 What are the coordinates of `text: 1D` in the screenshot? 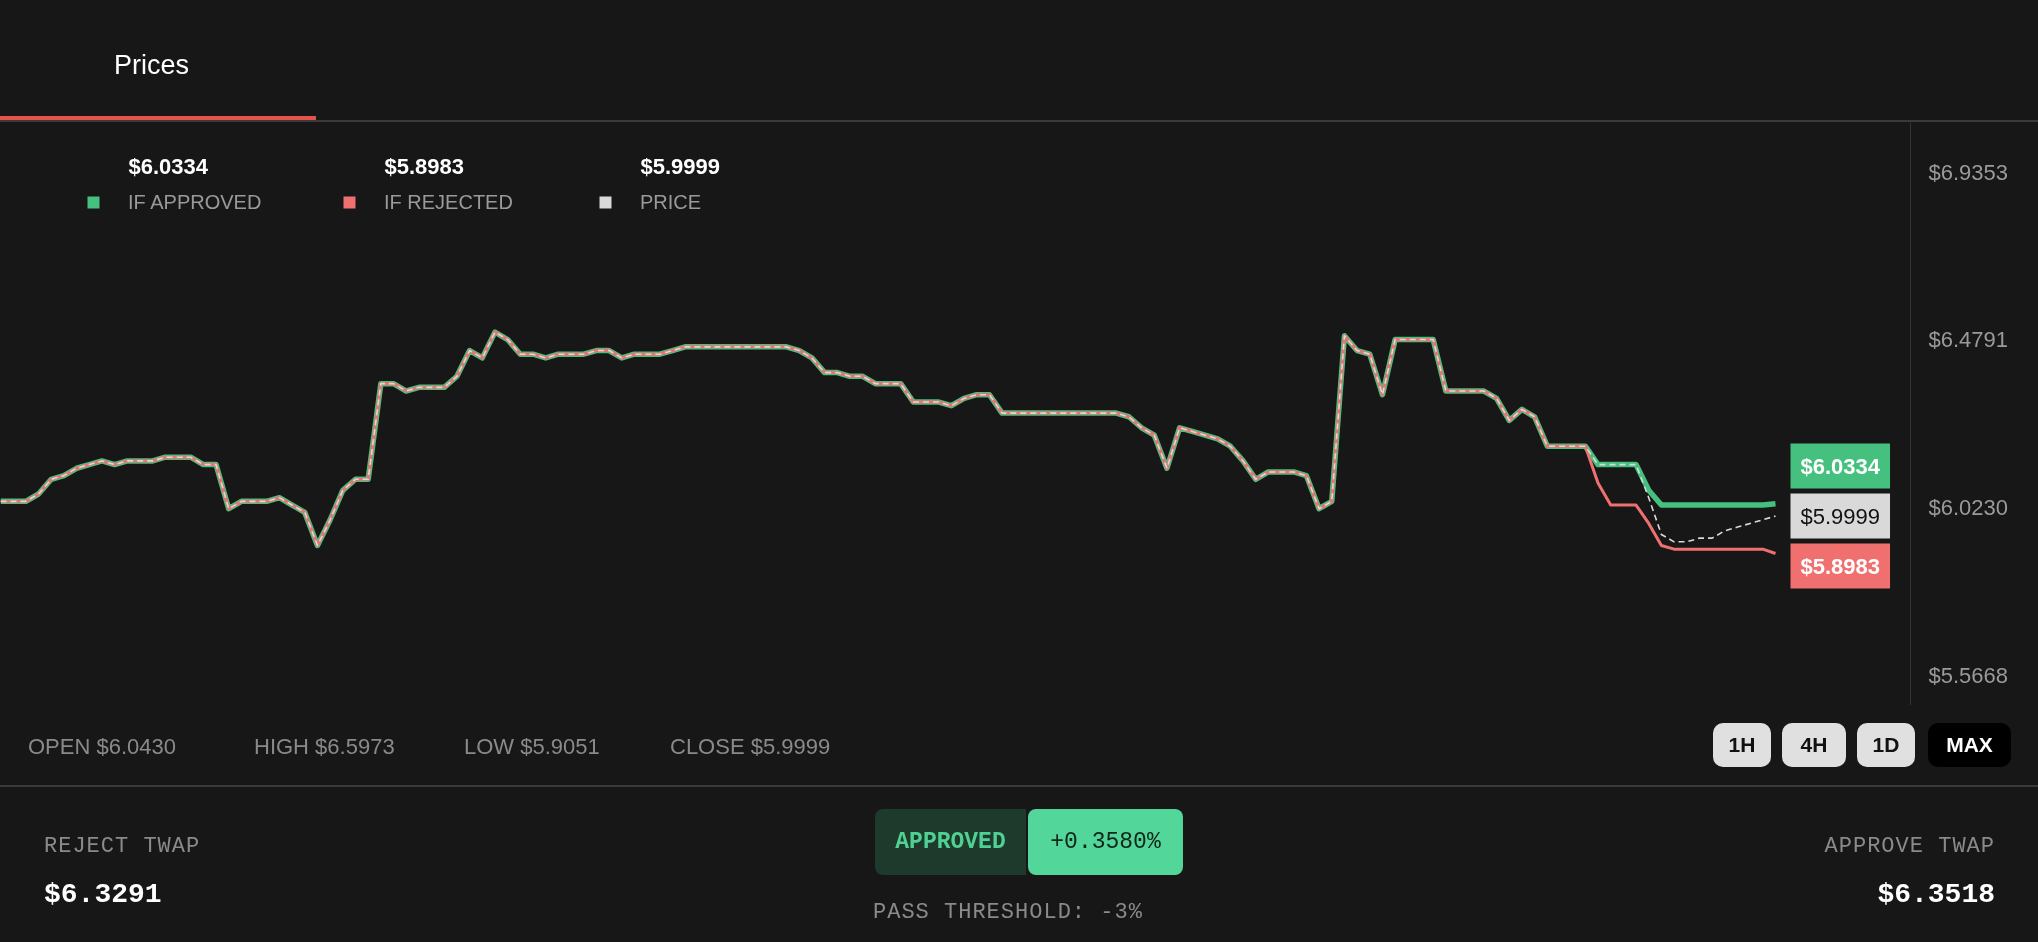 It's located at (1886, 745).